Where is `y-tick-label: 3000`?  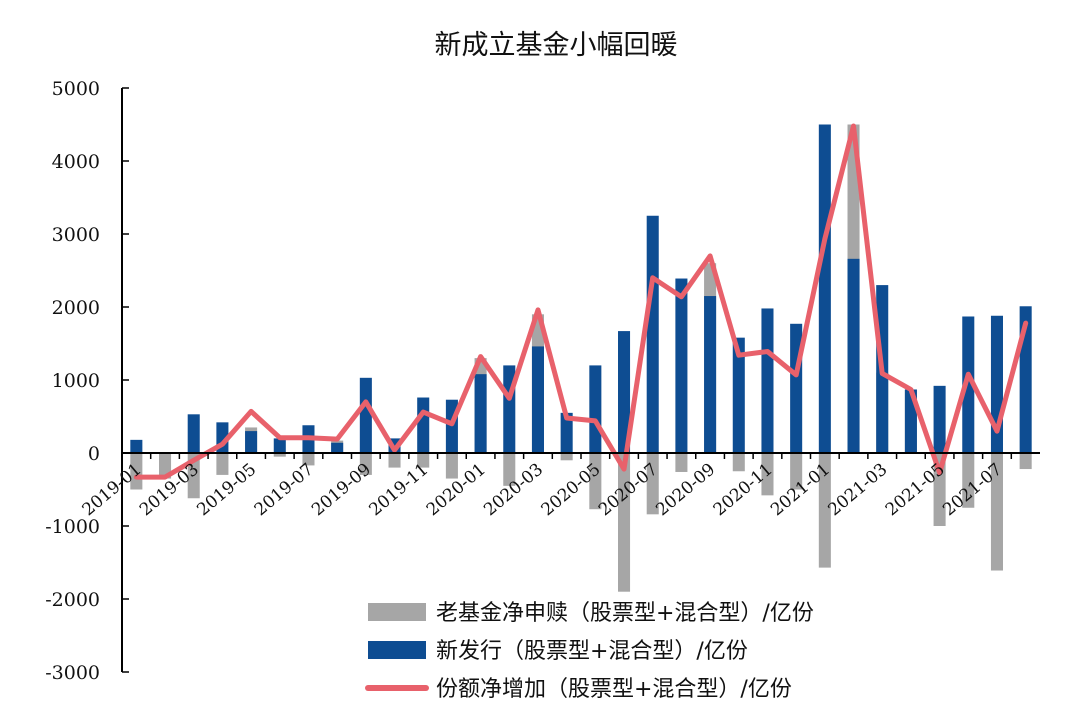
y-tick-label: 3000 is located at coordinates (76, 235).